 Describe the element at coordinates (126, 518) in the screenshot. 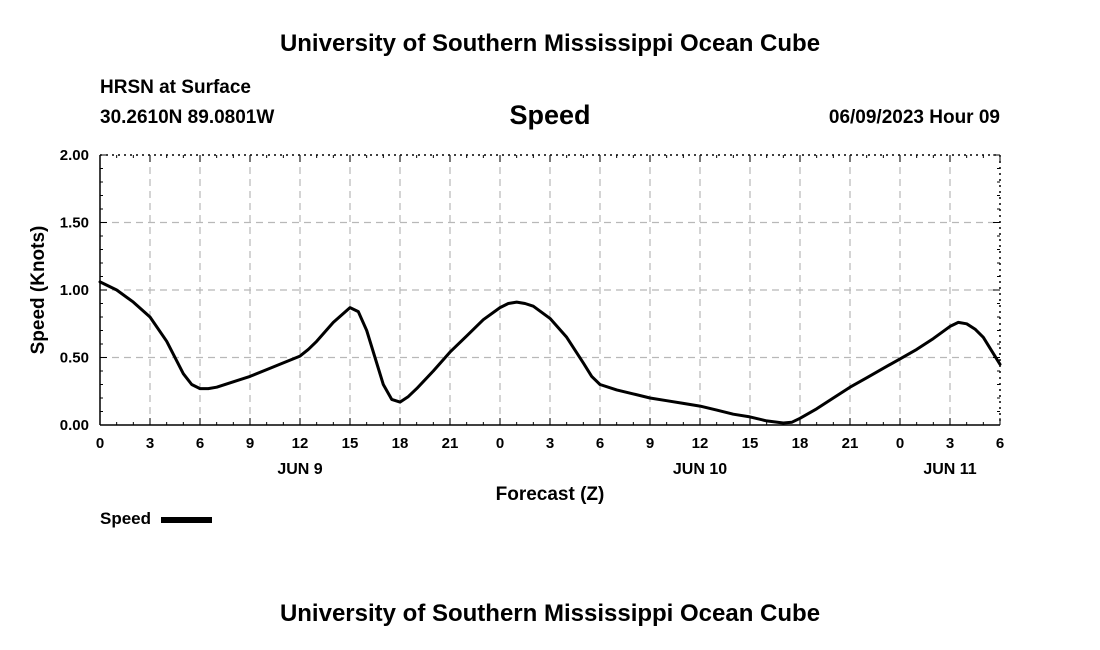

I see `legend-label: Speed` at that location.